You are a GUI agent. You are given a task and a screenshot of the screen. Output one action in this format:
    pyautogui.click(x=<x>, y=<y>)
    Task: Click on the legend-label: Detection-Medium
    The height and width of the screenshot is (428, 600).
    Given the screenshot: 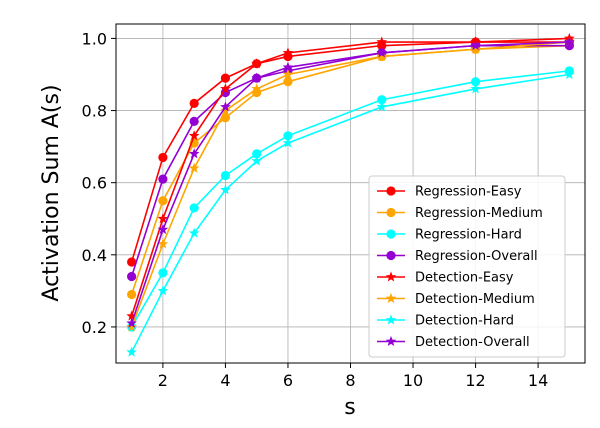 What is the action you would take?
    pyautogui.click(x=475, y=299)
    